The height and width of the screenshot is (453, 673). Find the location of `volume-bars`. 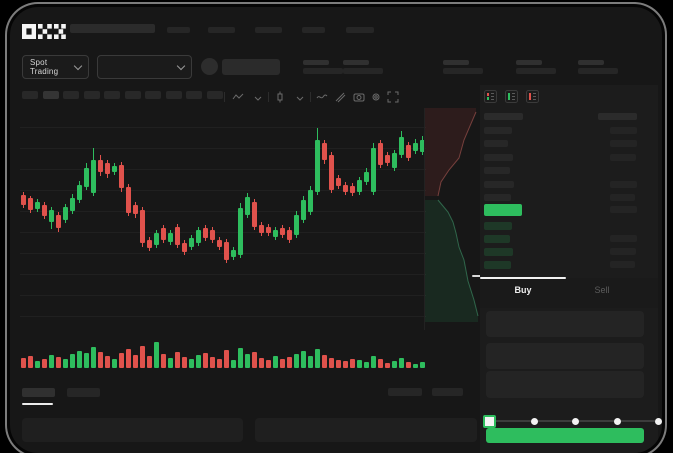

volume-bars is located at coordinates (223, 351).